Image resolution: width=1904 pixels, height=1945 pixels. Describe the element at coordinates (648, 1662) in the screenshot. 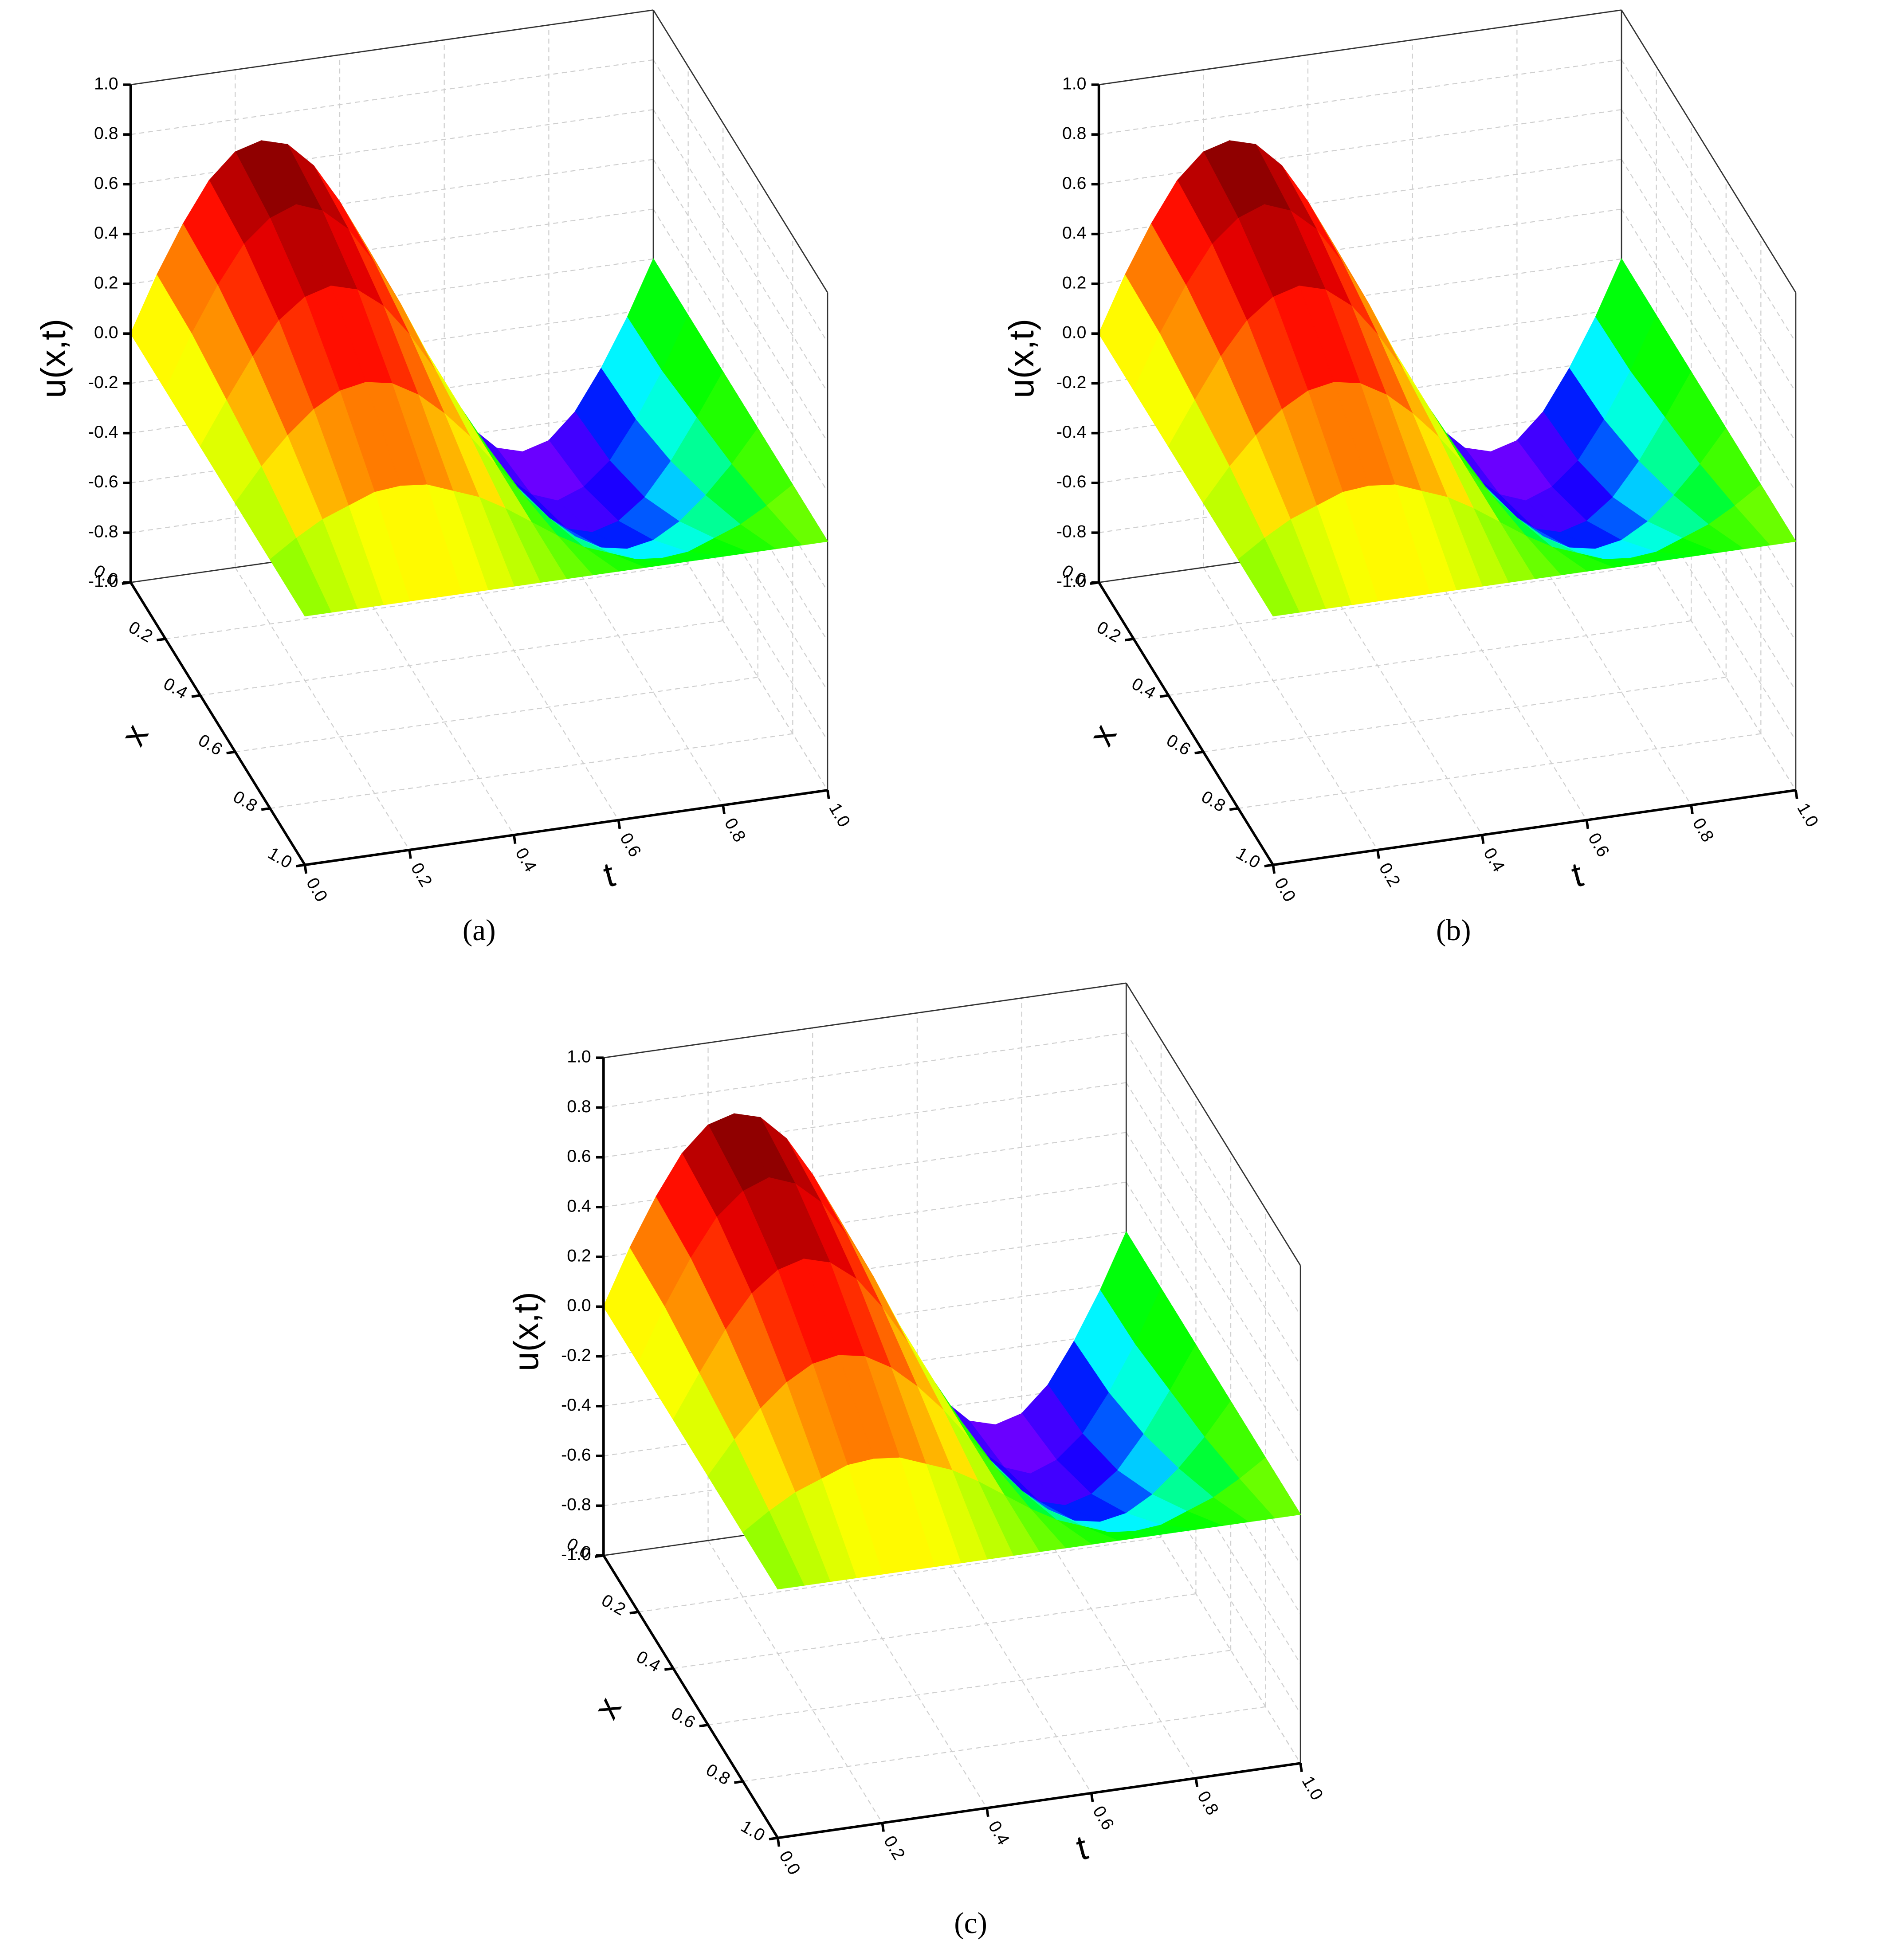

I see `x-tick-label: 0.4` at that location.